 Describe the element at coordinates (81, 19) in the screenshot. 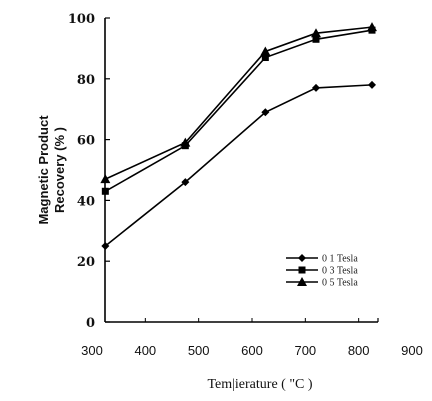

I see `y-tick-label: 100` at that location.